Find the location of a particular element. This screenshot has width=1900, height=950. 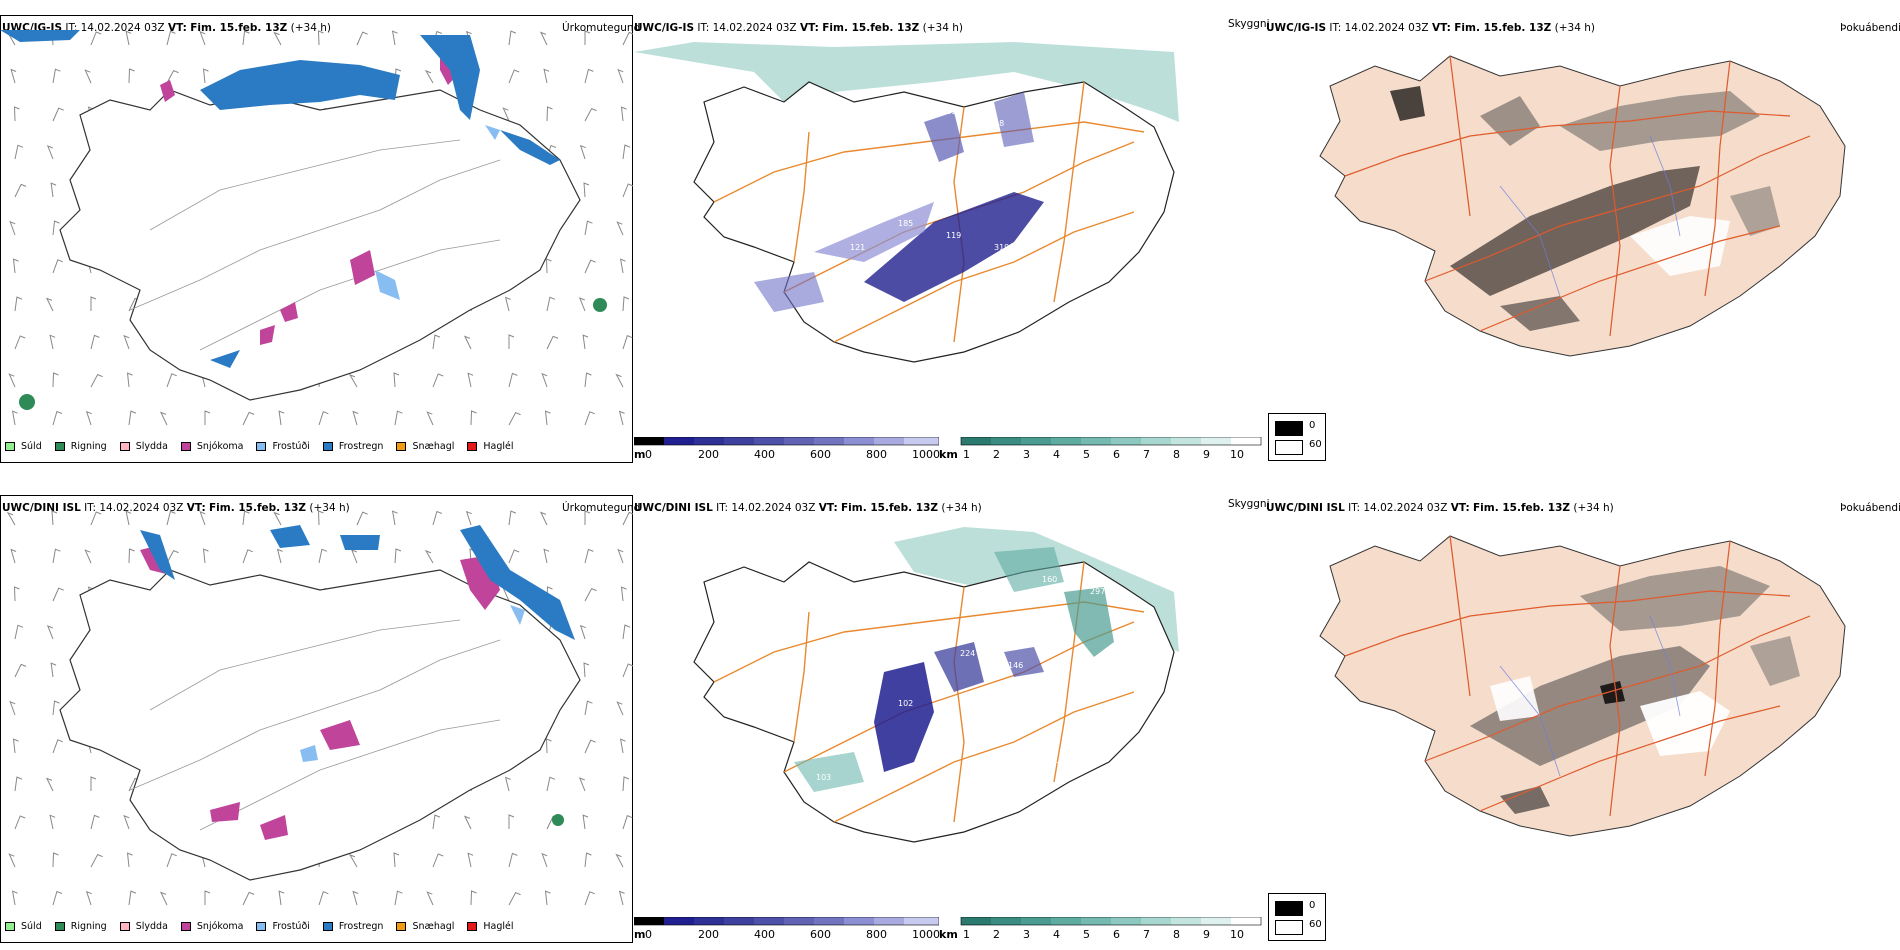

ceiling-value-label: 145 is located at coordinates (1111, 777).